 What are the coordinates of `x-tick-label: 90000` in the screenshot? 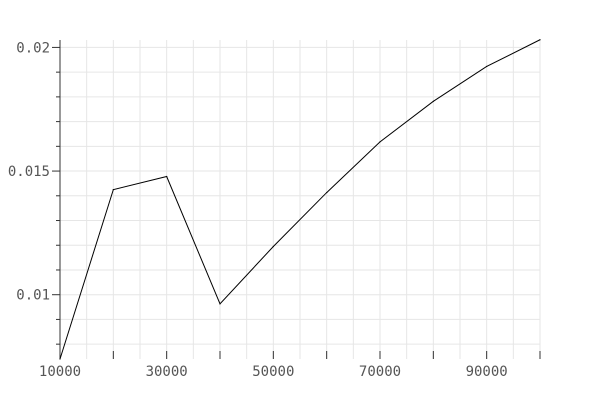 It's located at (487, 372).